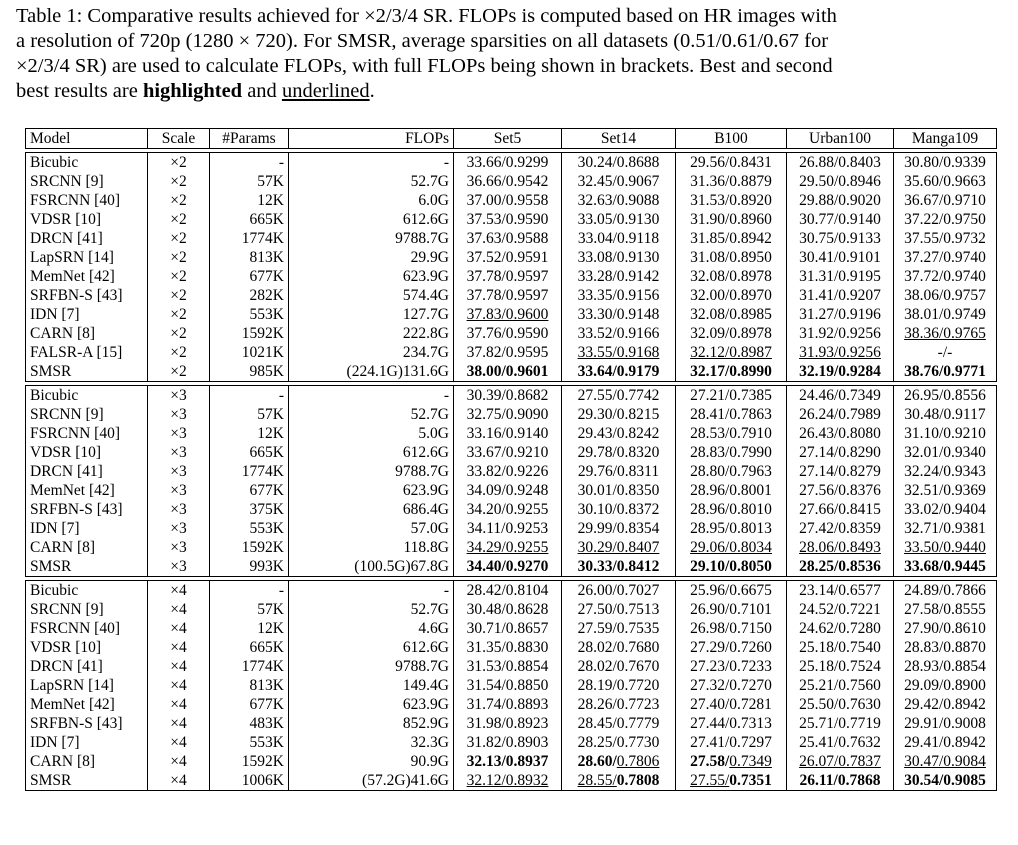  Describe the element at coordinates (618, 547) in the screenshot. I see `cell-set14: 30.29/0.8407` at that location.